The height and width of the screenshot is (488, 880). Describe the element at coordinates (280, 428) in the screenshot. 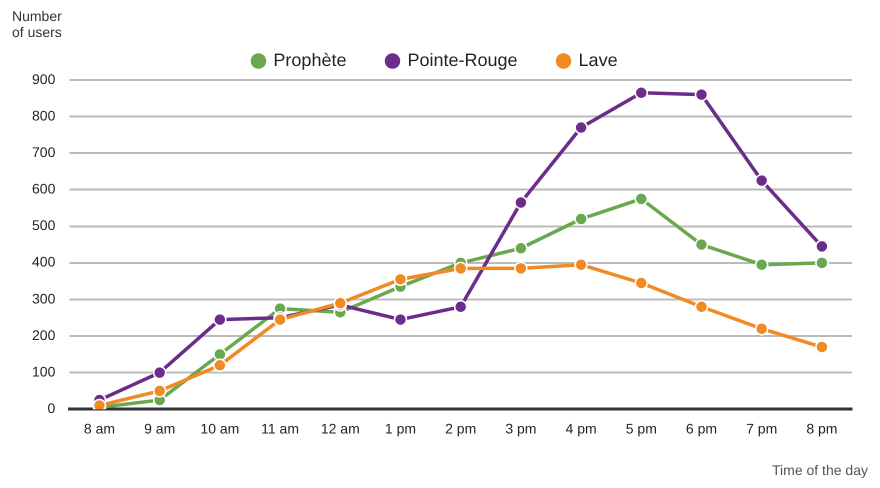

I see `x-tick-label: 11 am` at that location.